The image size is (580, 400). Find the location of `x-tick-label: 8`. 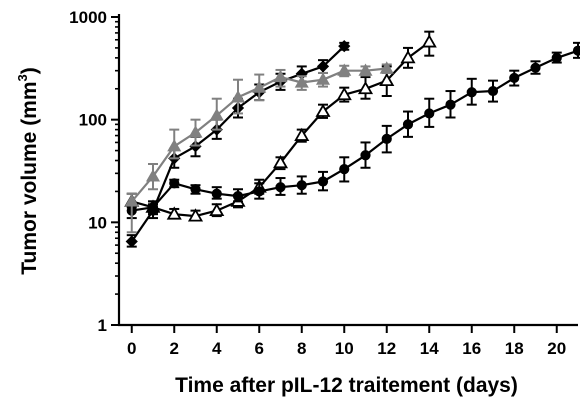

x-tick-label: 8 is located at coordinates (301, 348).